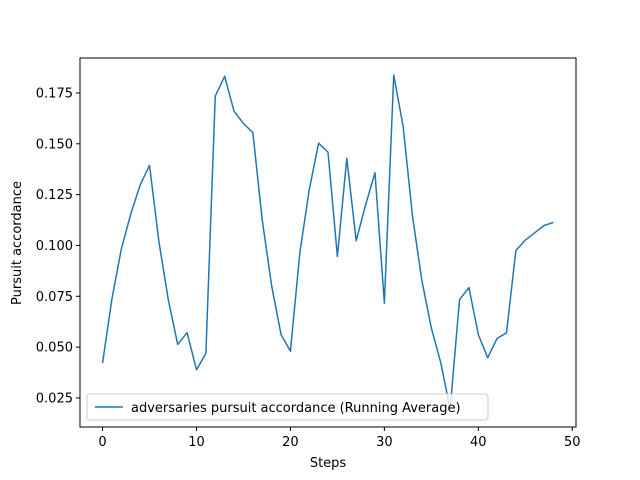  What do you see at coordinates (478, 442) in the screenshot?
I see `x-tick-label: 40` at bounding box center [478, 442].